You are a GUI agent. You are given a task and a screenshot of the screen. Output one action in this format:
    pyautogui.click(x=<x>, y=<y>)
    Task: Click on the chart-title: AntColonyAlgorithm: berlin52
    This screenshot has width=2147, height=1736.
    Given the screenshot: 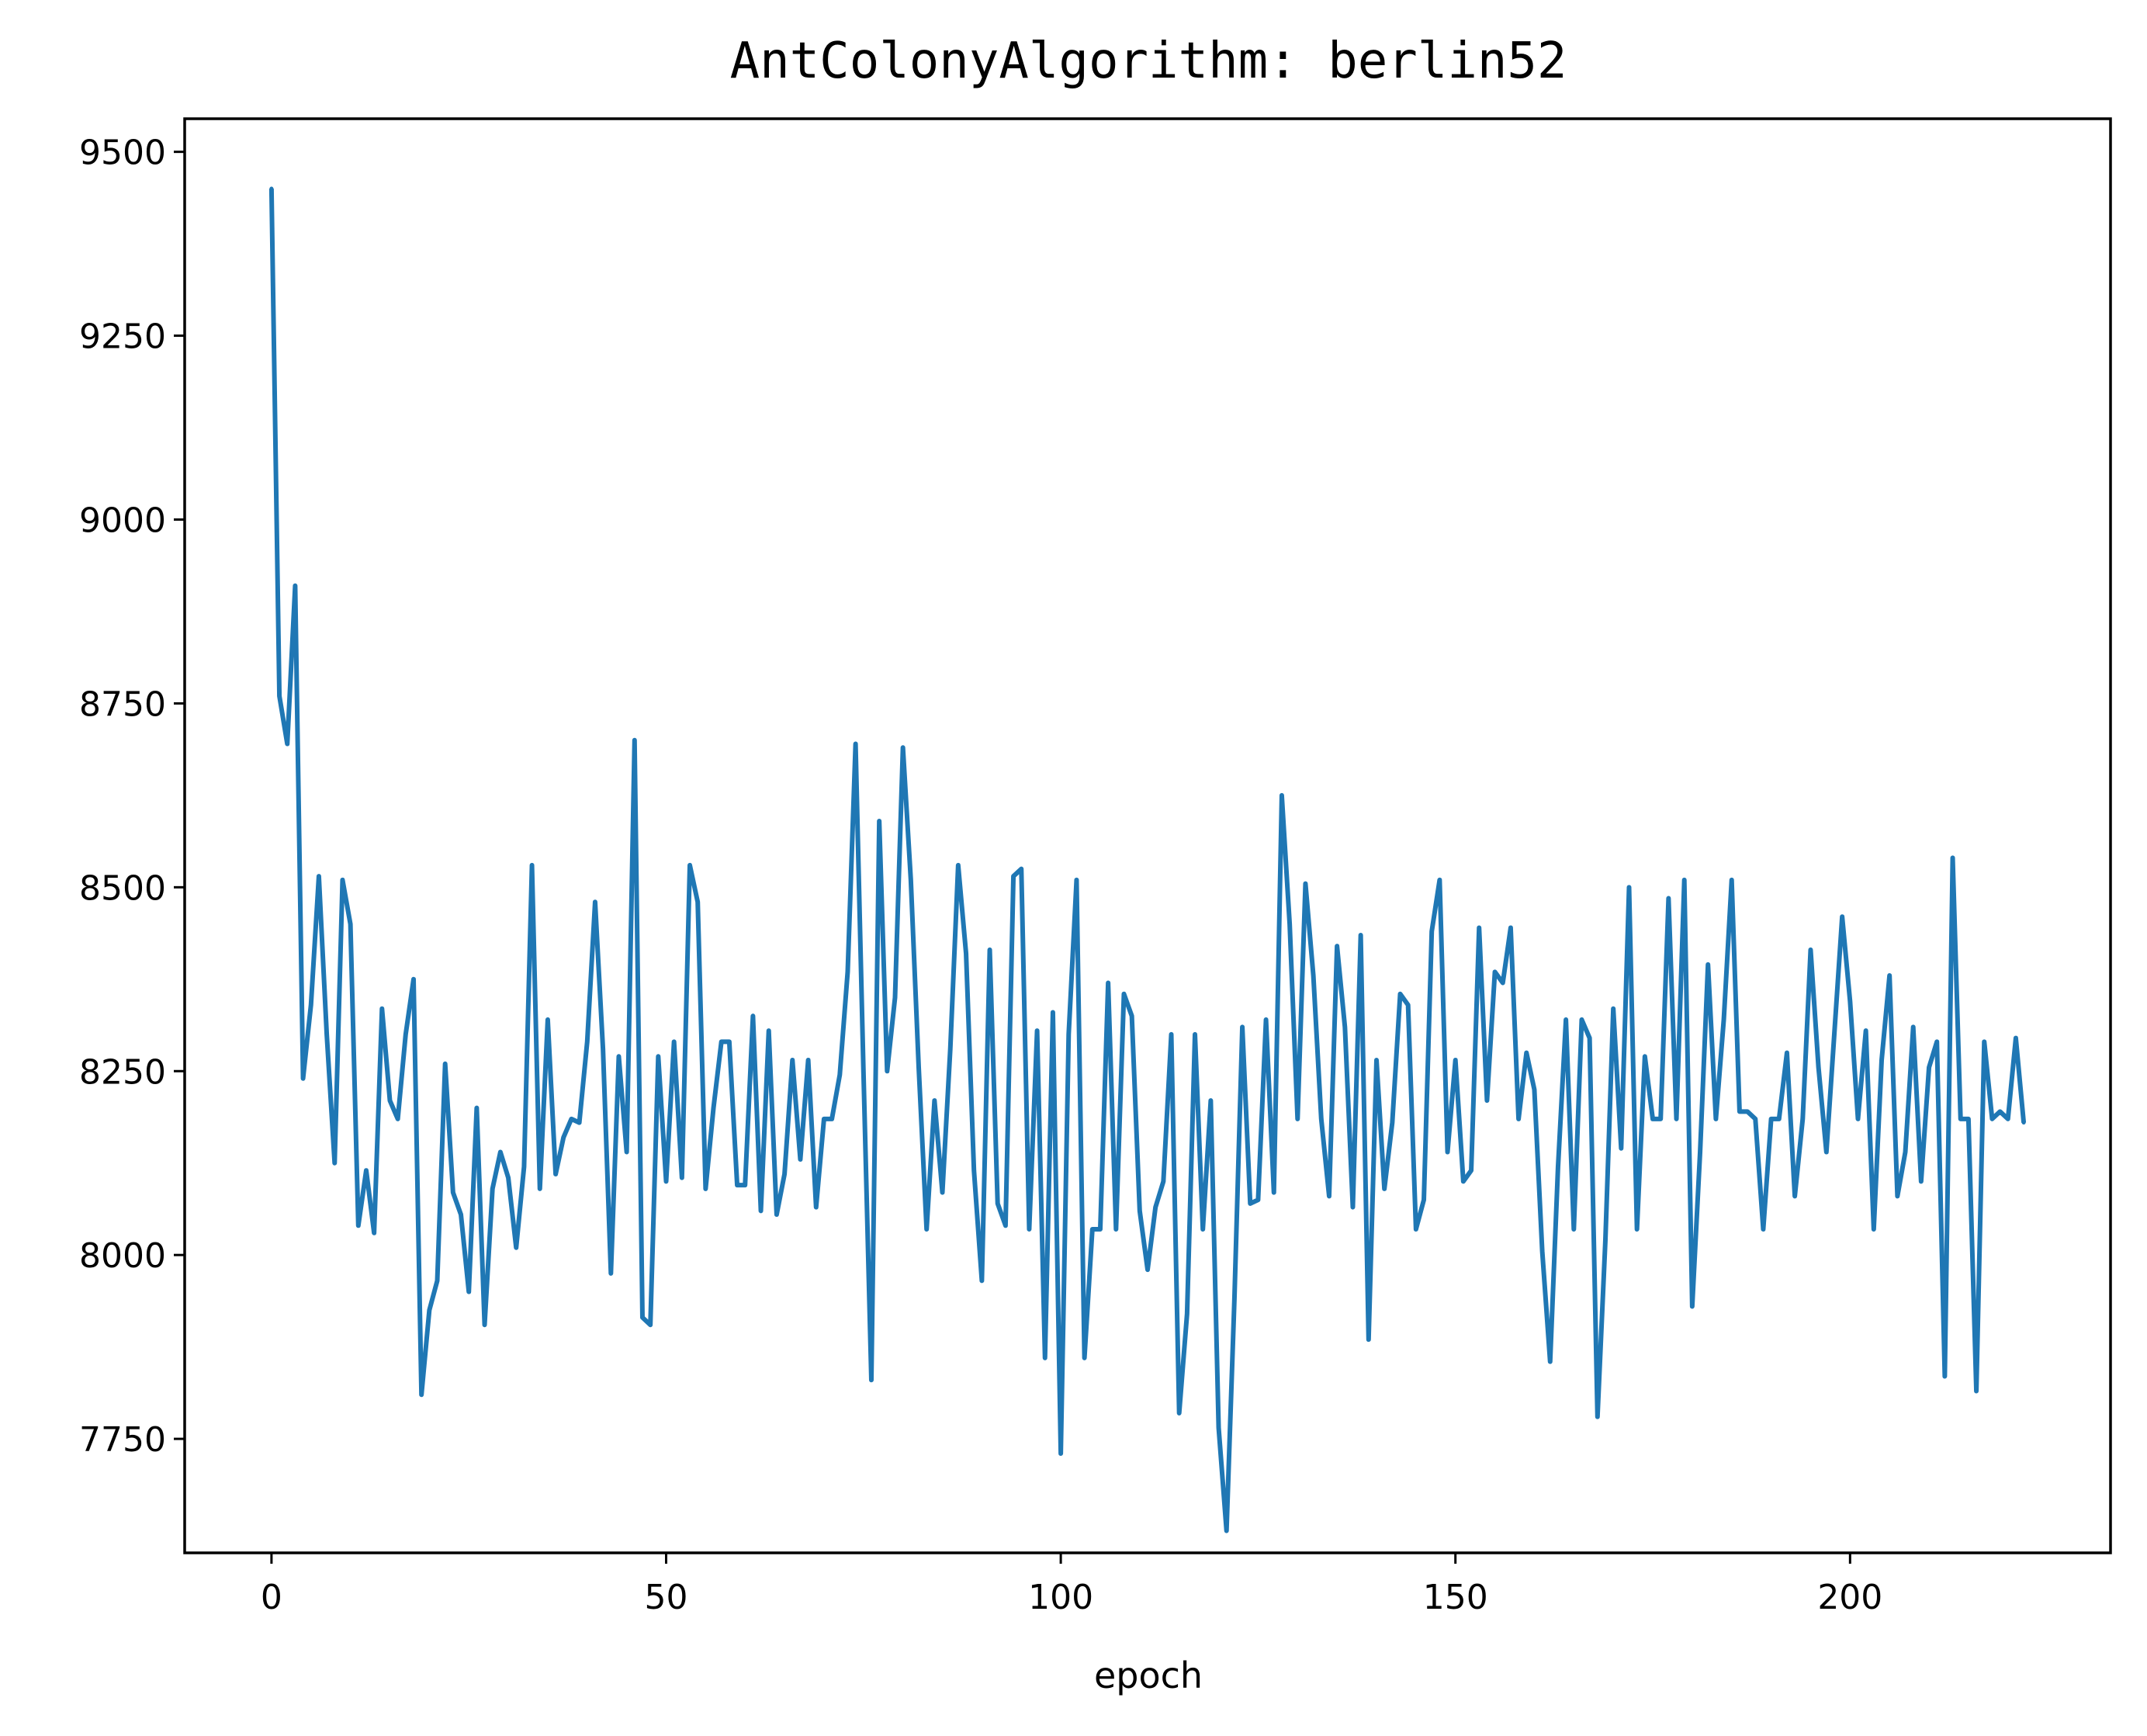 What is the action you would take?
    pyautogui.click(x=1148, y=61)
    